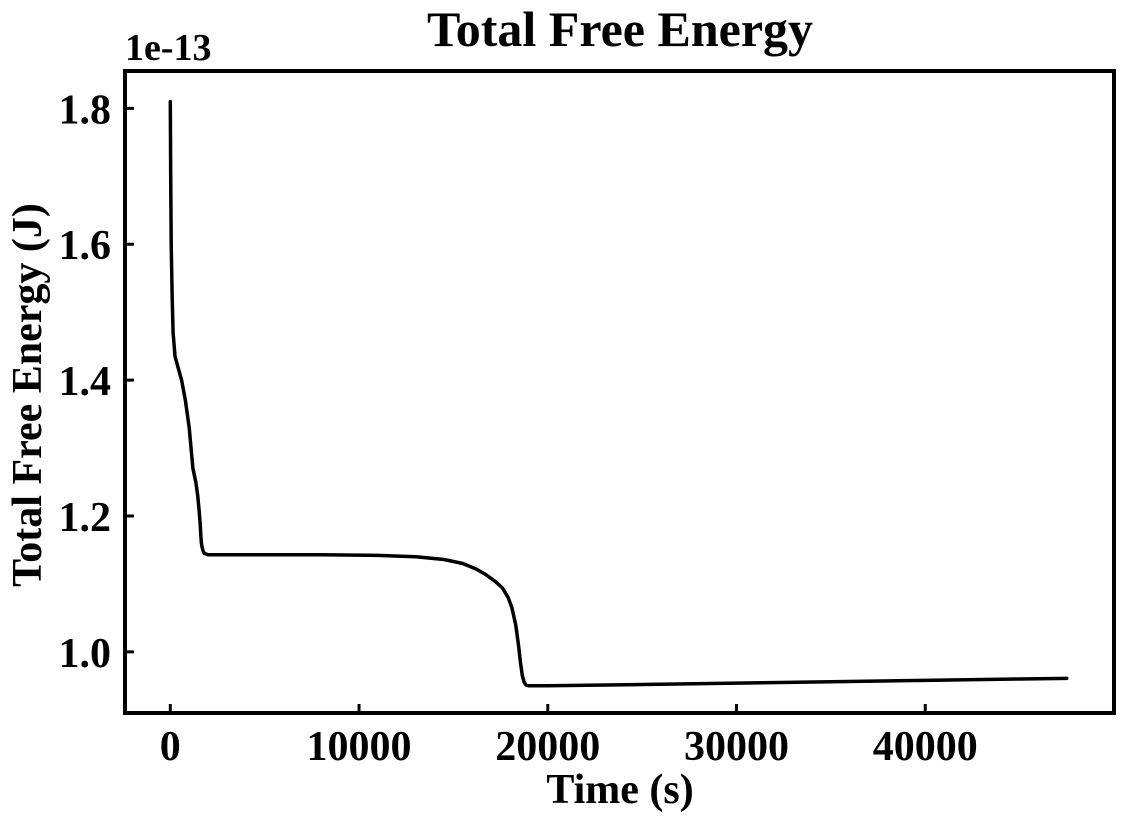  I want to click on x-tick-label: 0, so click(170, 747).